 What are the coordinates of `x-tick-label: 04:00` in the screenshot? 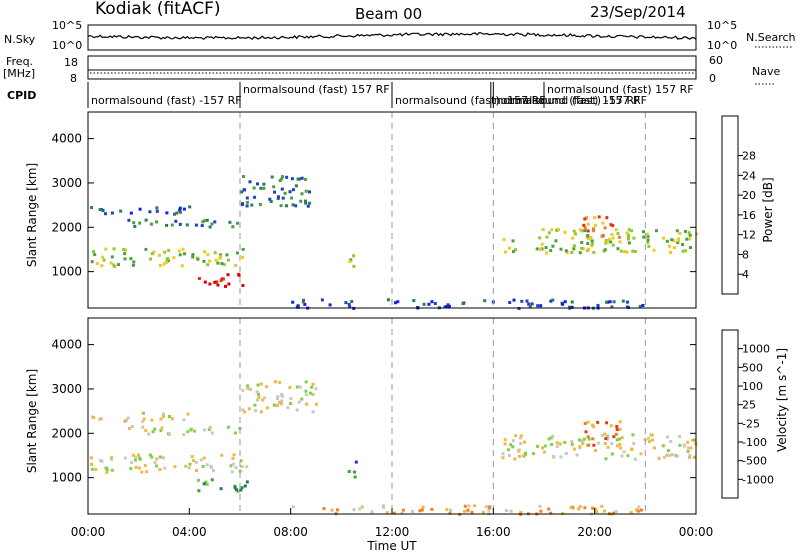 It's located at (189, 532).